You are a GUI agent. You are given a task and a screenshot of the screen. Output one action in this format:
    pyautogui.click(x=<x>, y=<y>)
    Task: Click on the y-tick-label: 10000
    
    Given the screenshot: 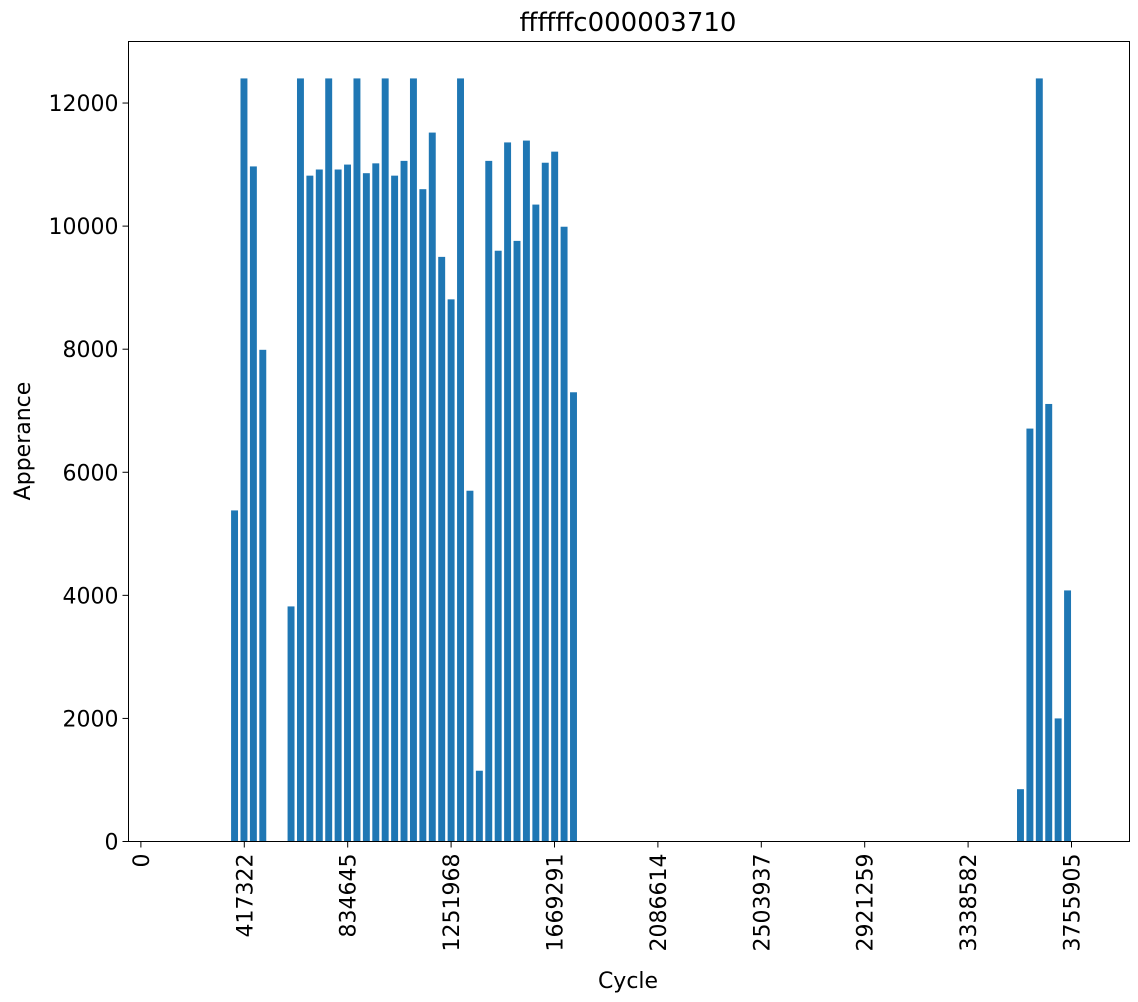 What is the action you would take?
    pyautogui.click(x=84, y=227)
    